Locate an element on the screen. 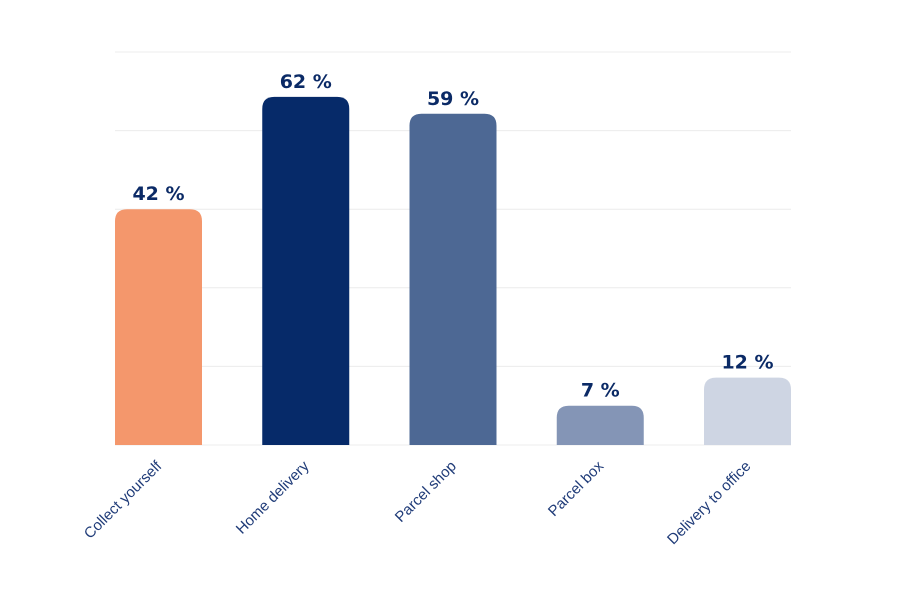  value-label: 12 % is located at coordinates (747, 363).